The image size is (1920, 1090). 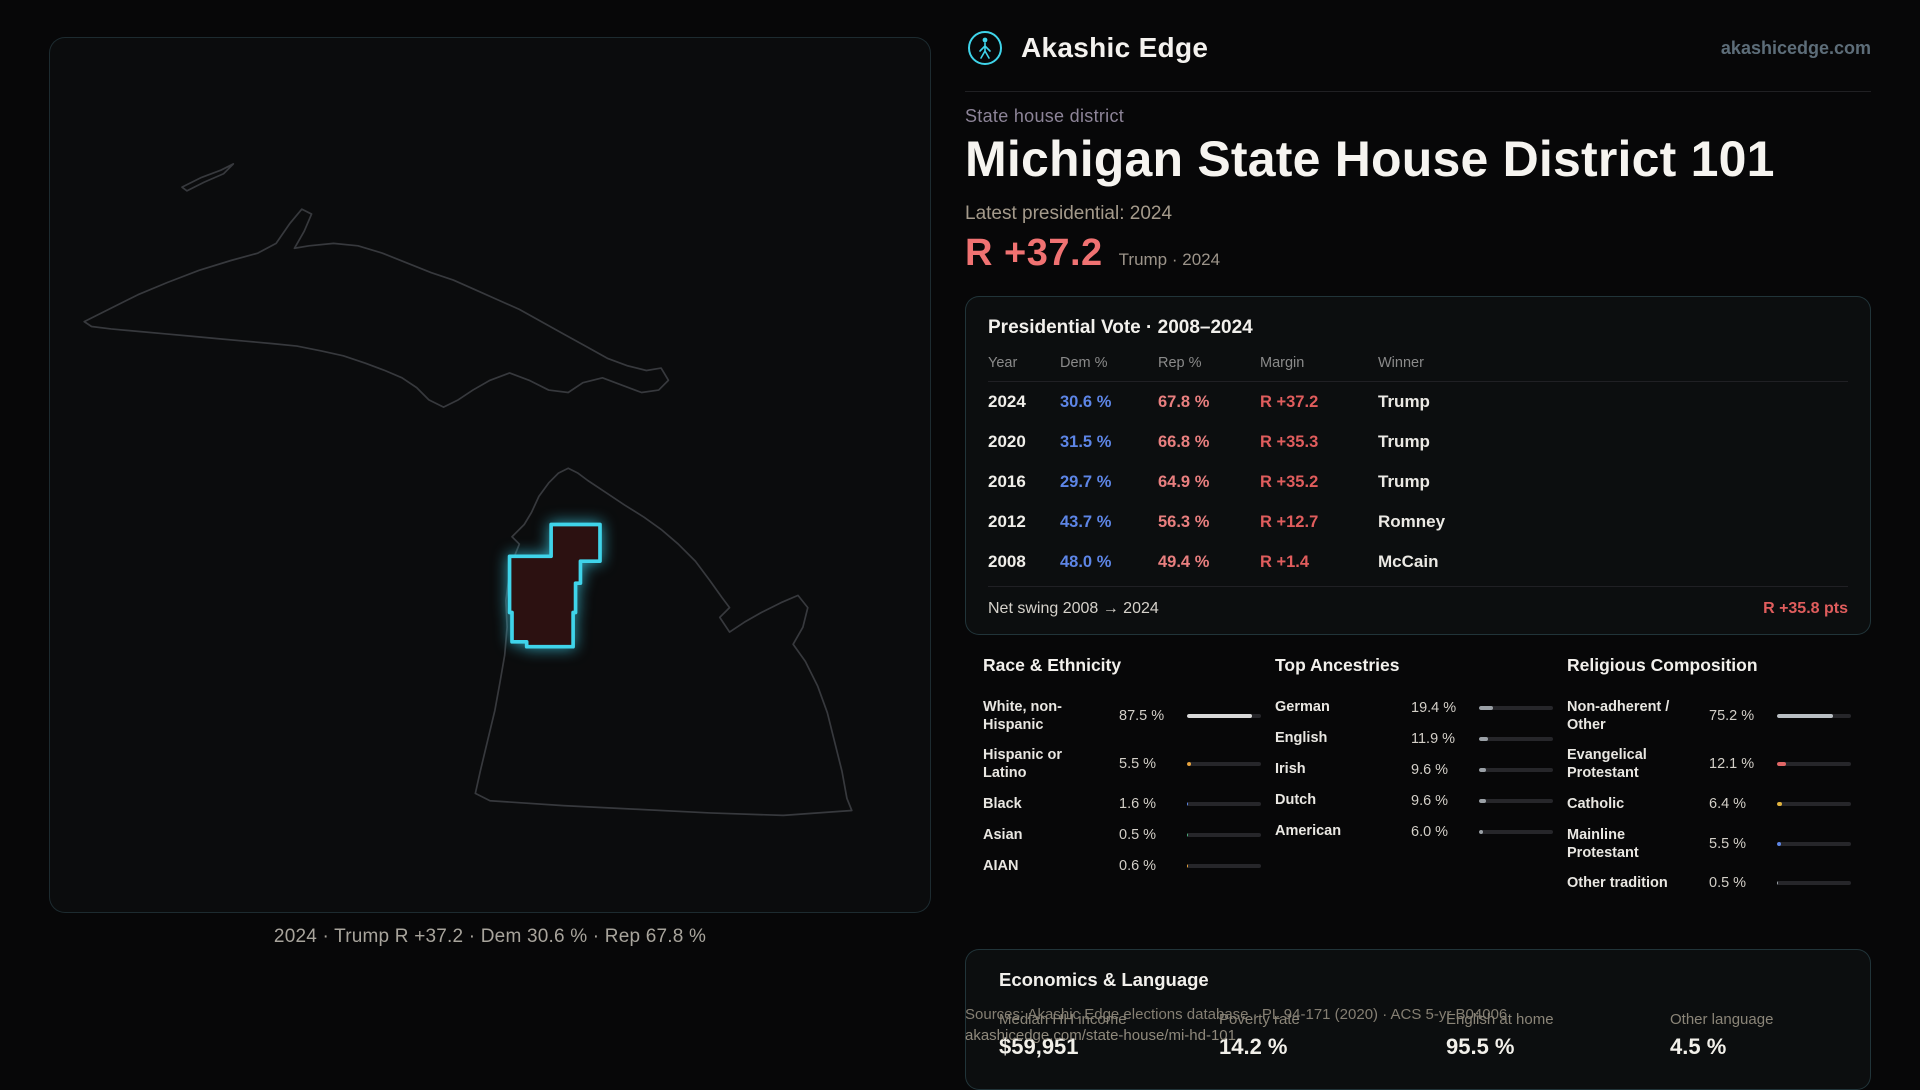 I want to click on demographic-row: Non-adherent / Other 75.2 %, so click(x=1709, y=716).